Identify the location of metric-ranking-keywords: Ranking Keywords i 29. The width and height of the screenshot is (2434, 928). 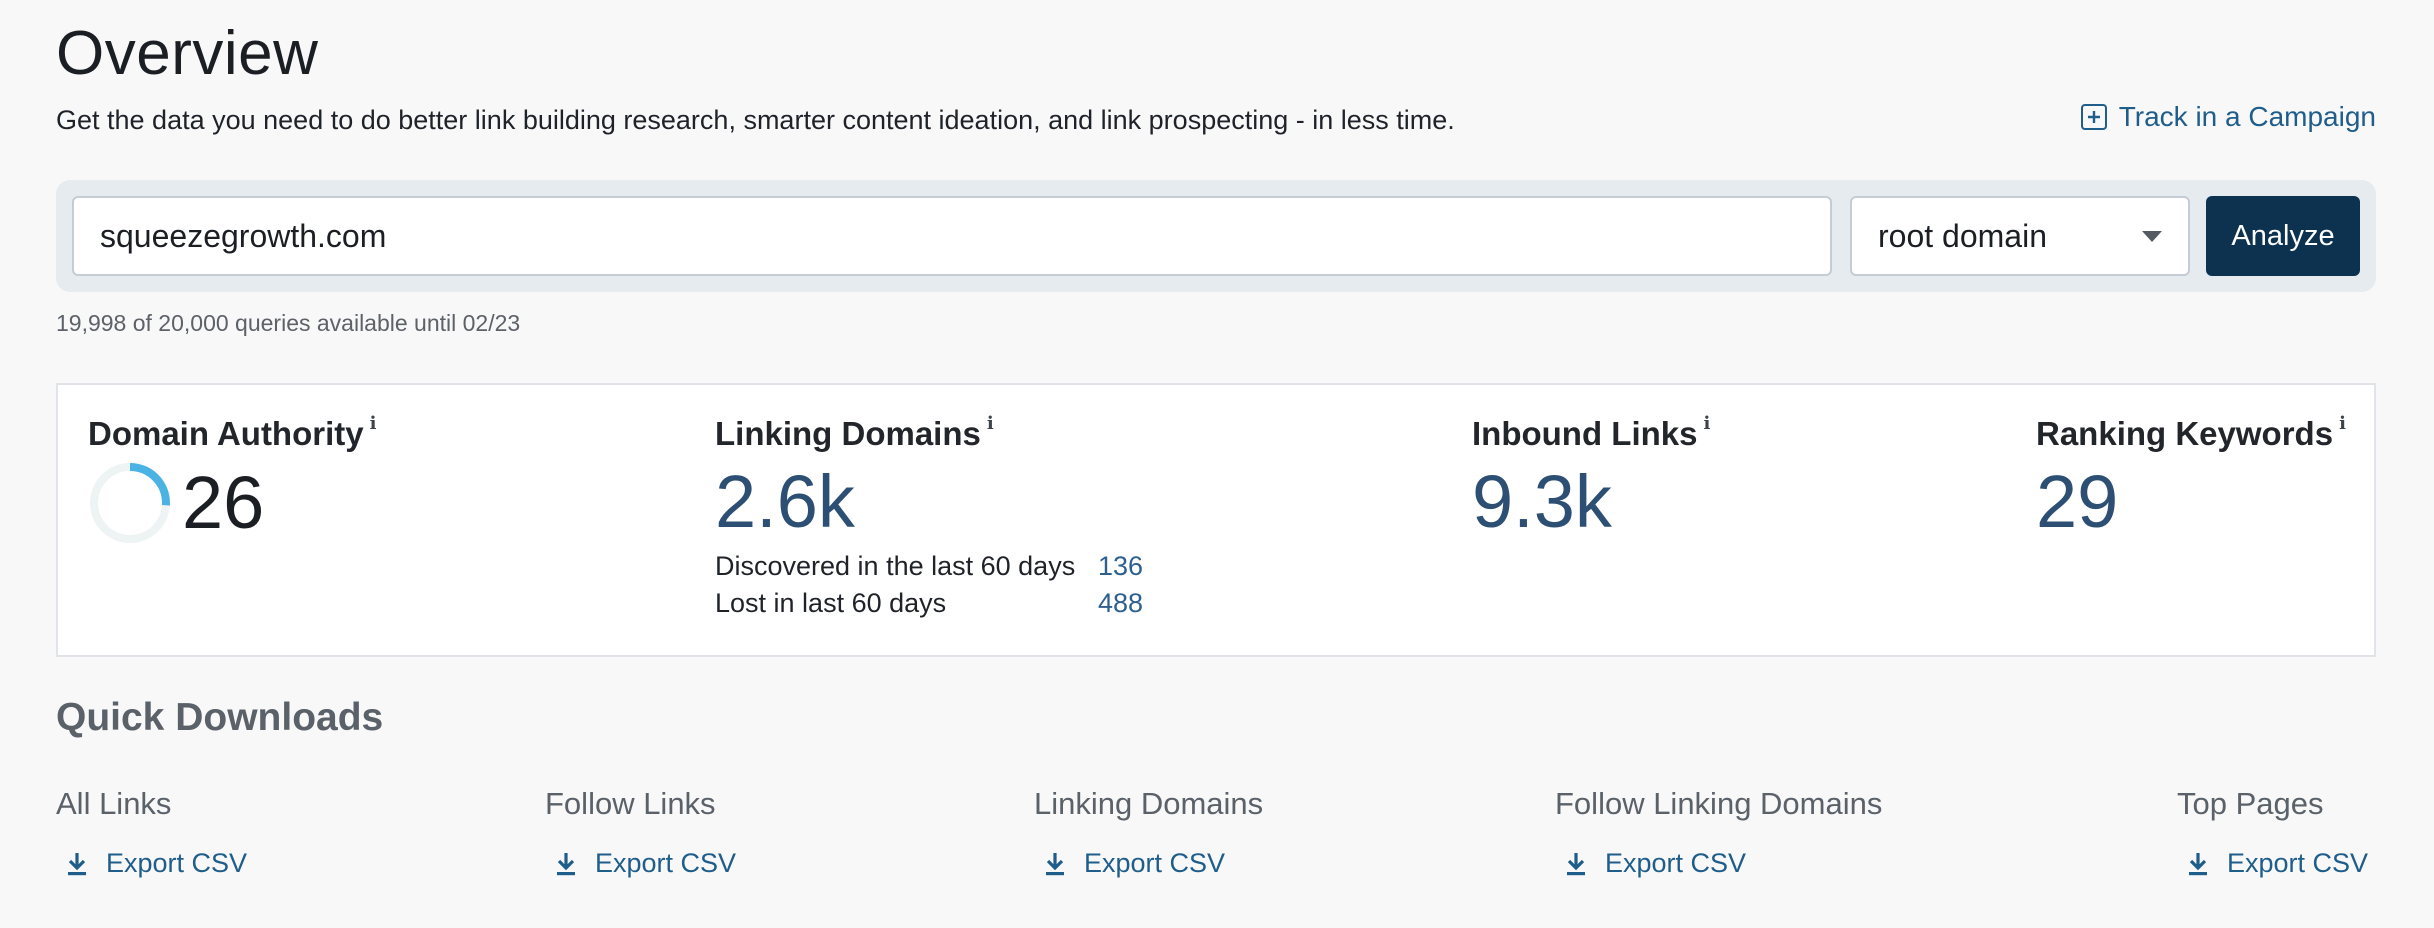
(2191, 478).